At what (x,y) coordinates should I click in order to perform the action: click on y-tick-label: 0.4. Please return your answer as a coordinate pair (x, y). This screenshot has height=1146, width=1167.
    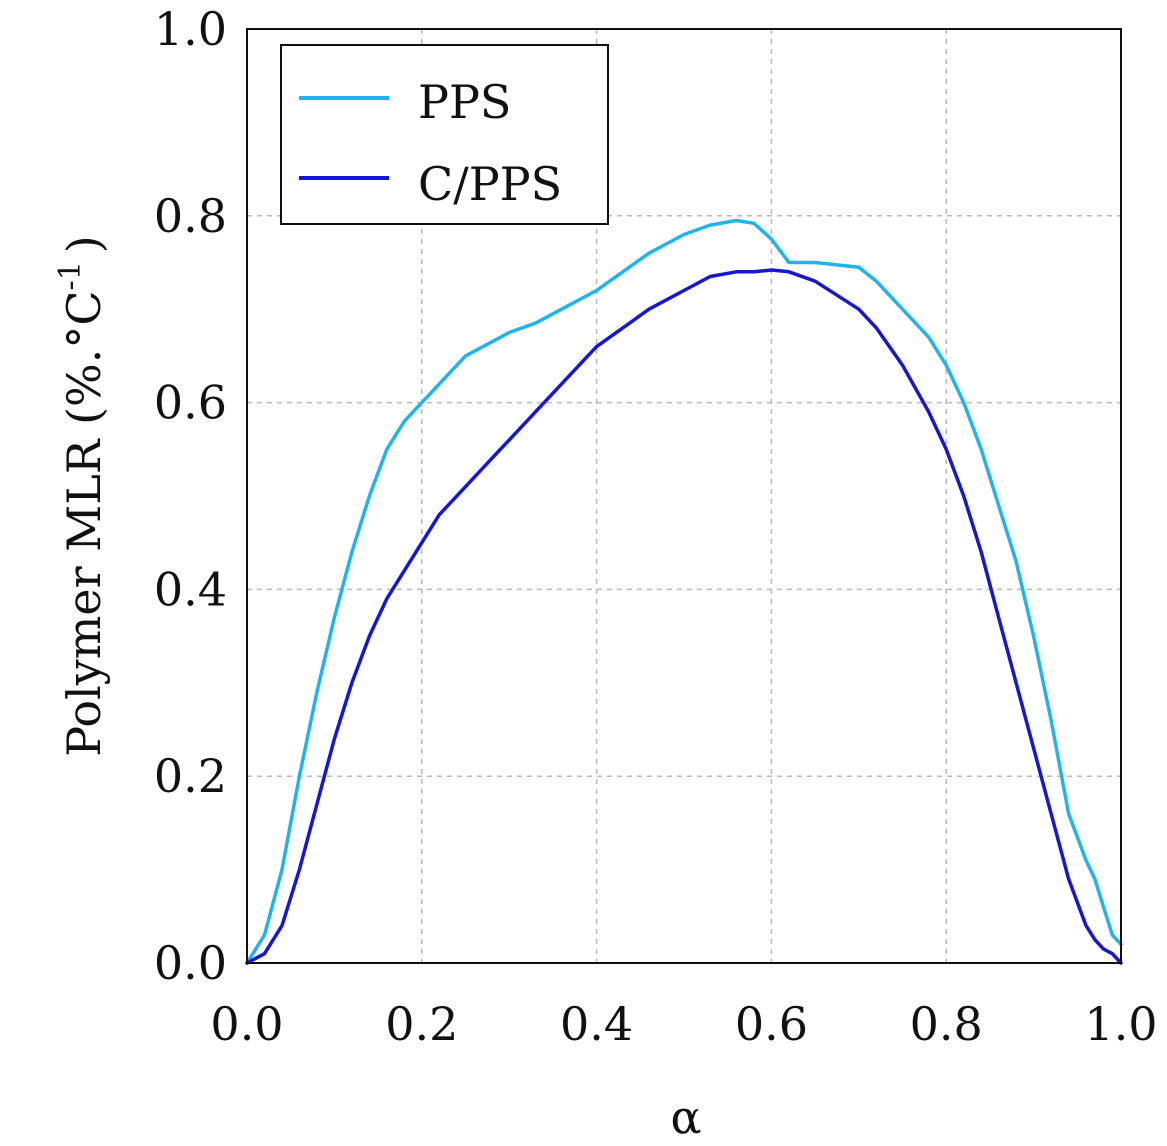
    Looking at the image, I should click on (190, 589).